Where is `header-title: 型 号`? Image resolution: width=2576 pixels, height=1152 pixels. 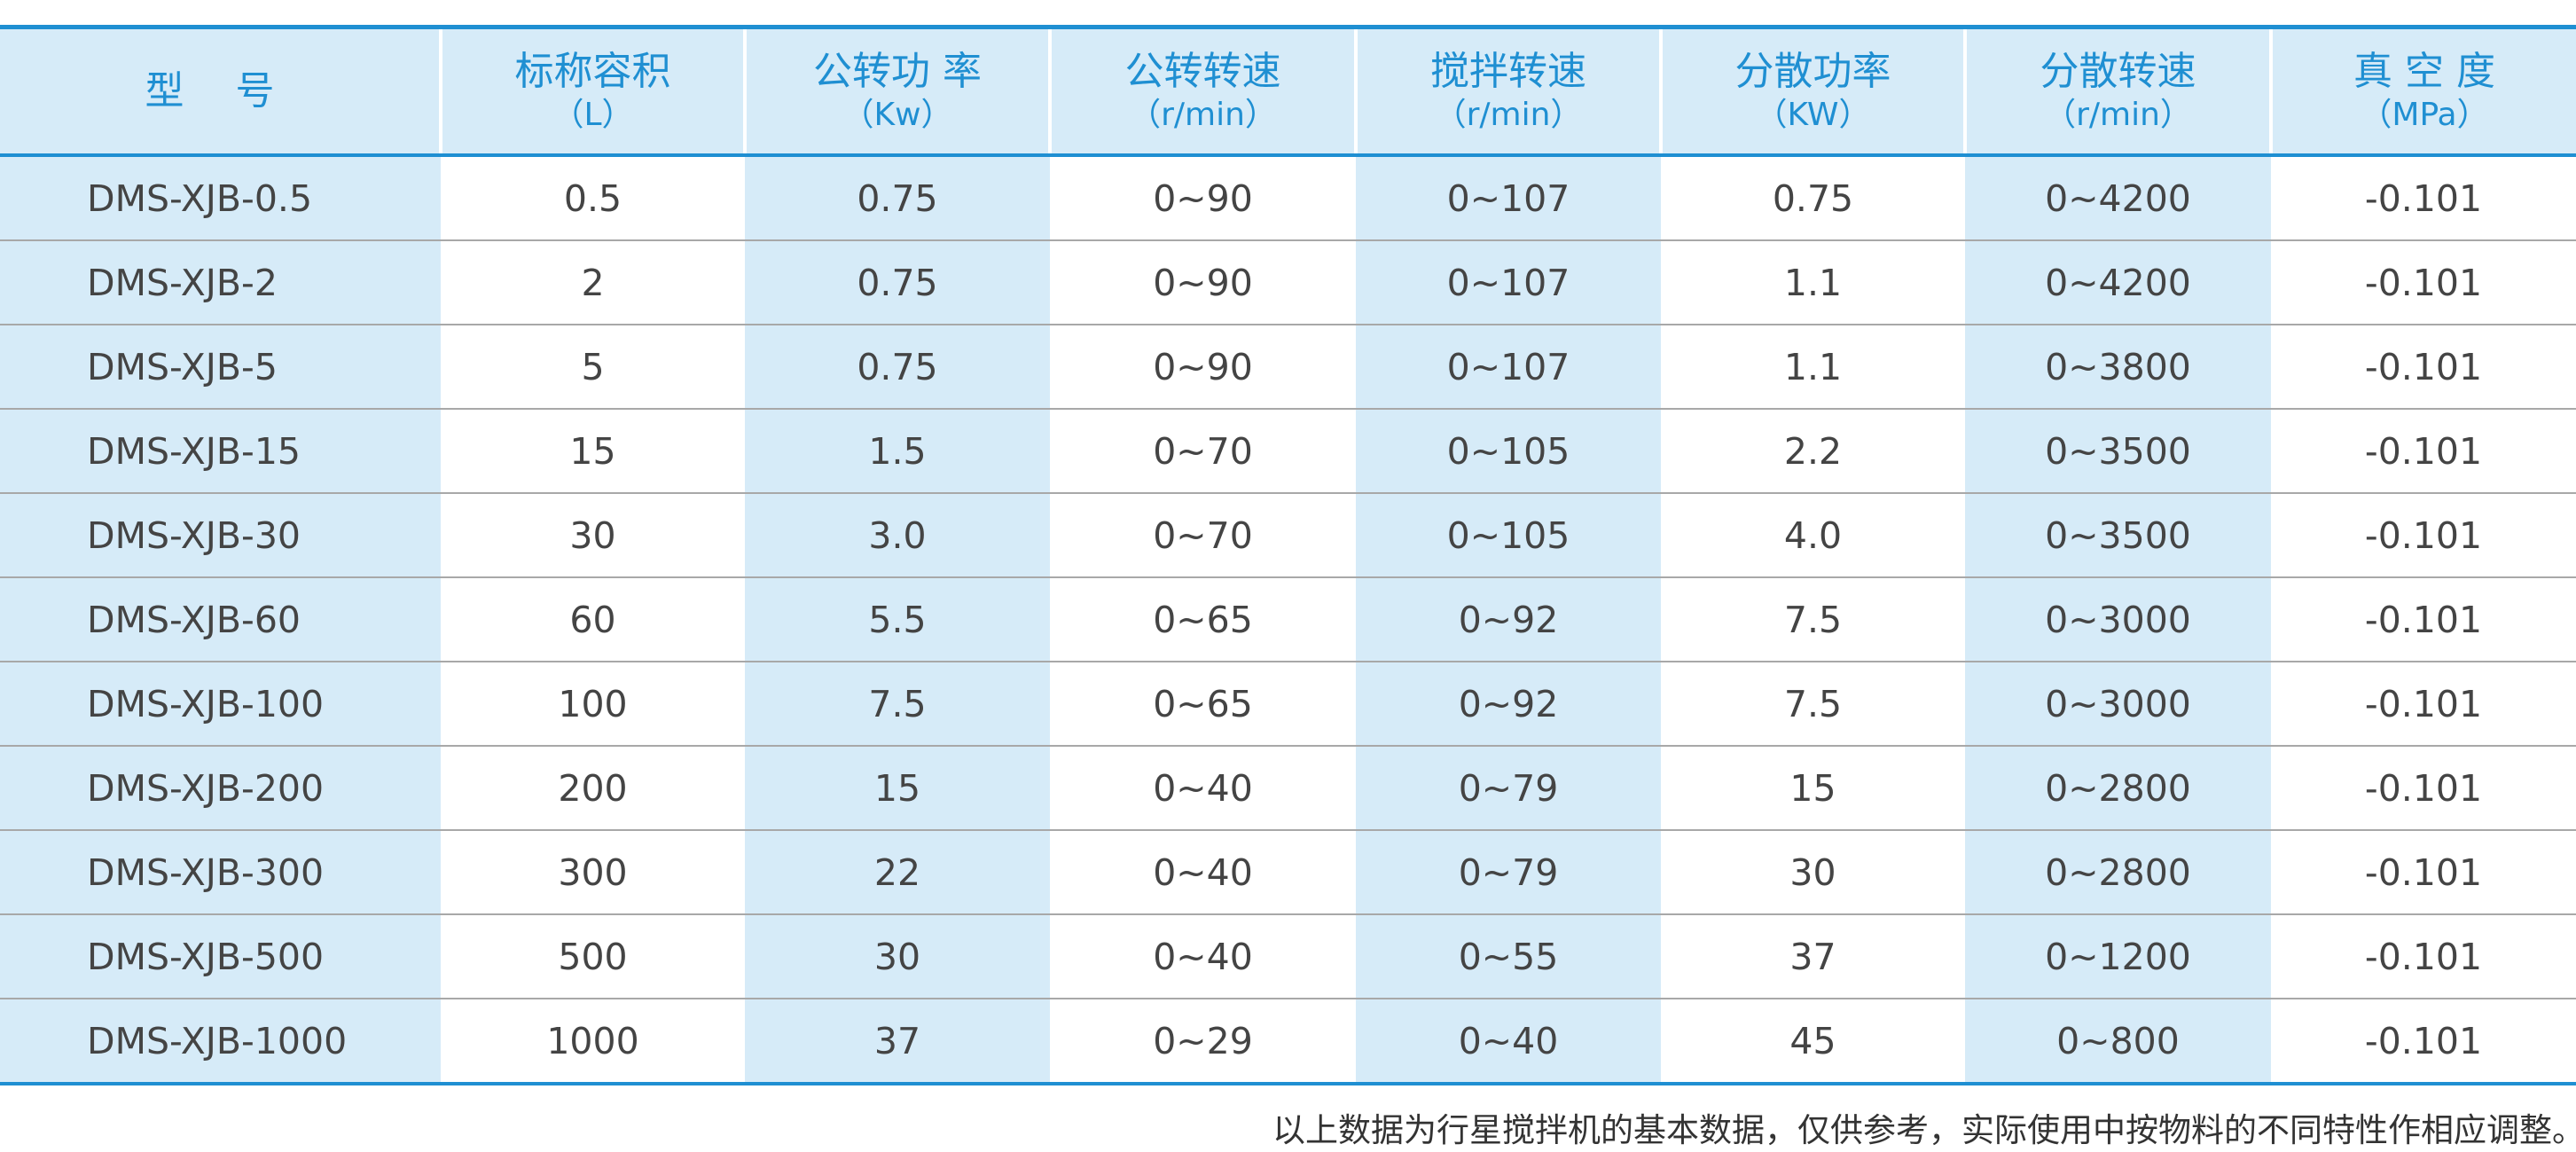
header-title: 型 号 is located at coordinates (219, 91).